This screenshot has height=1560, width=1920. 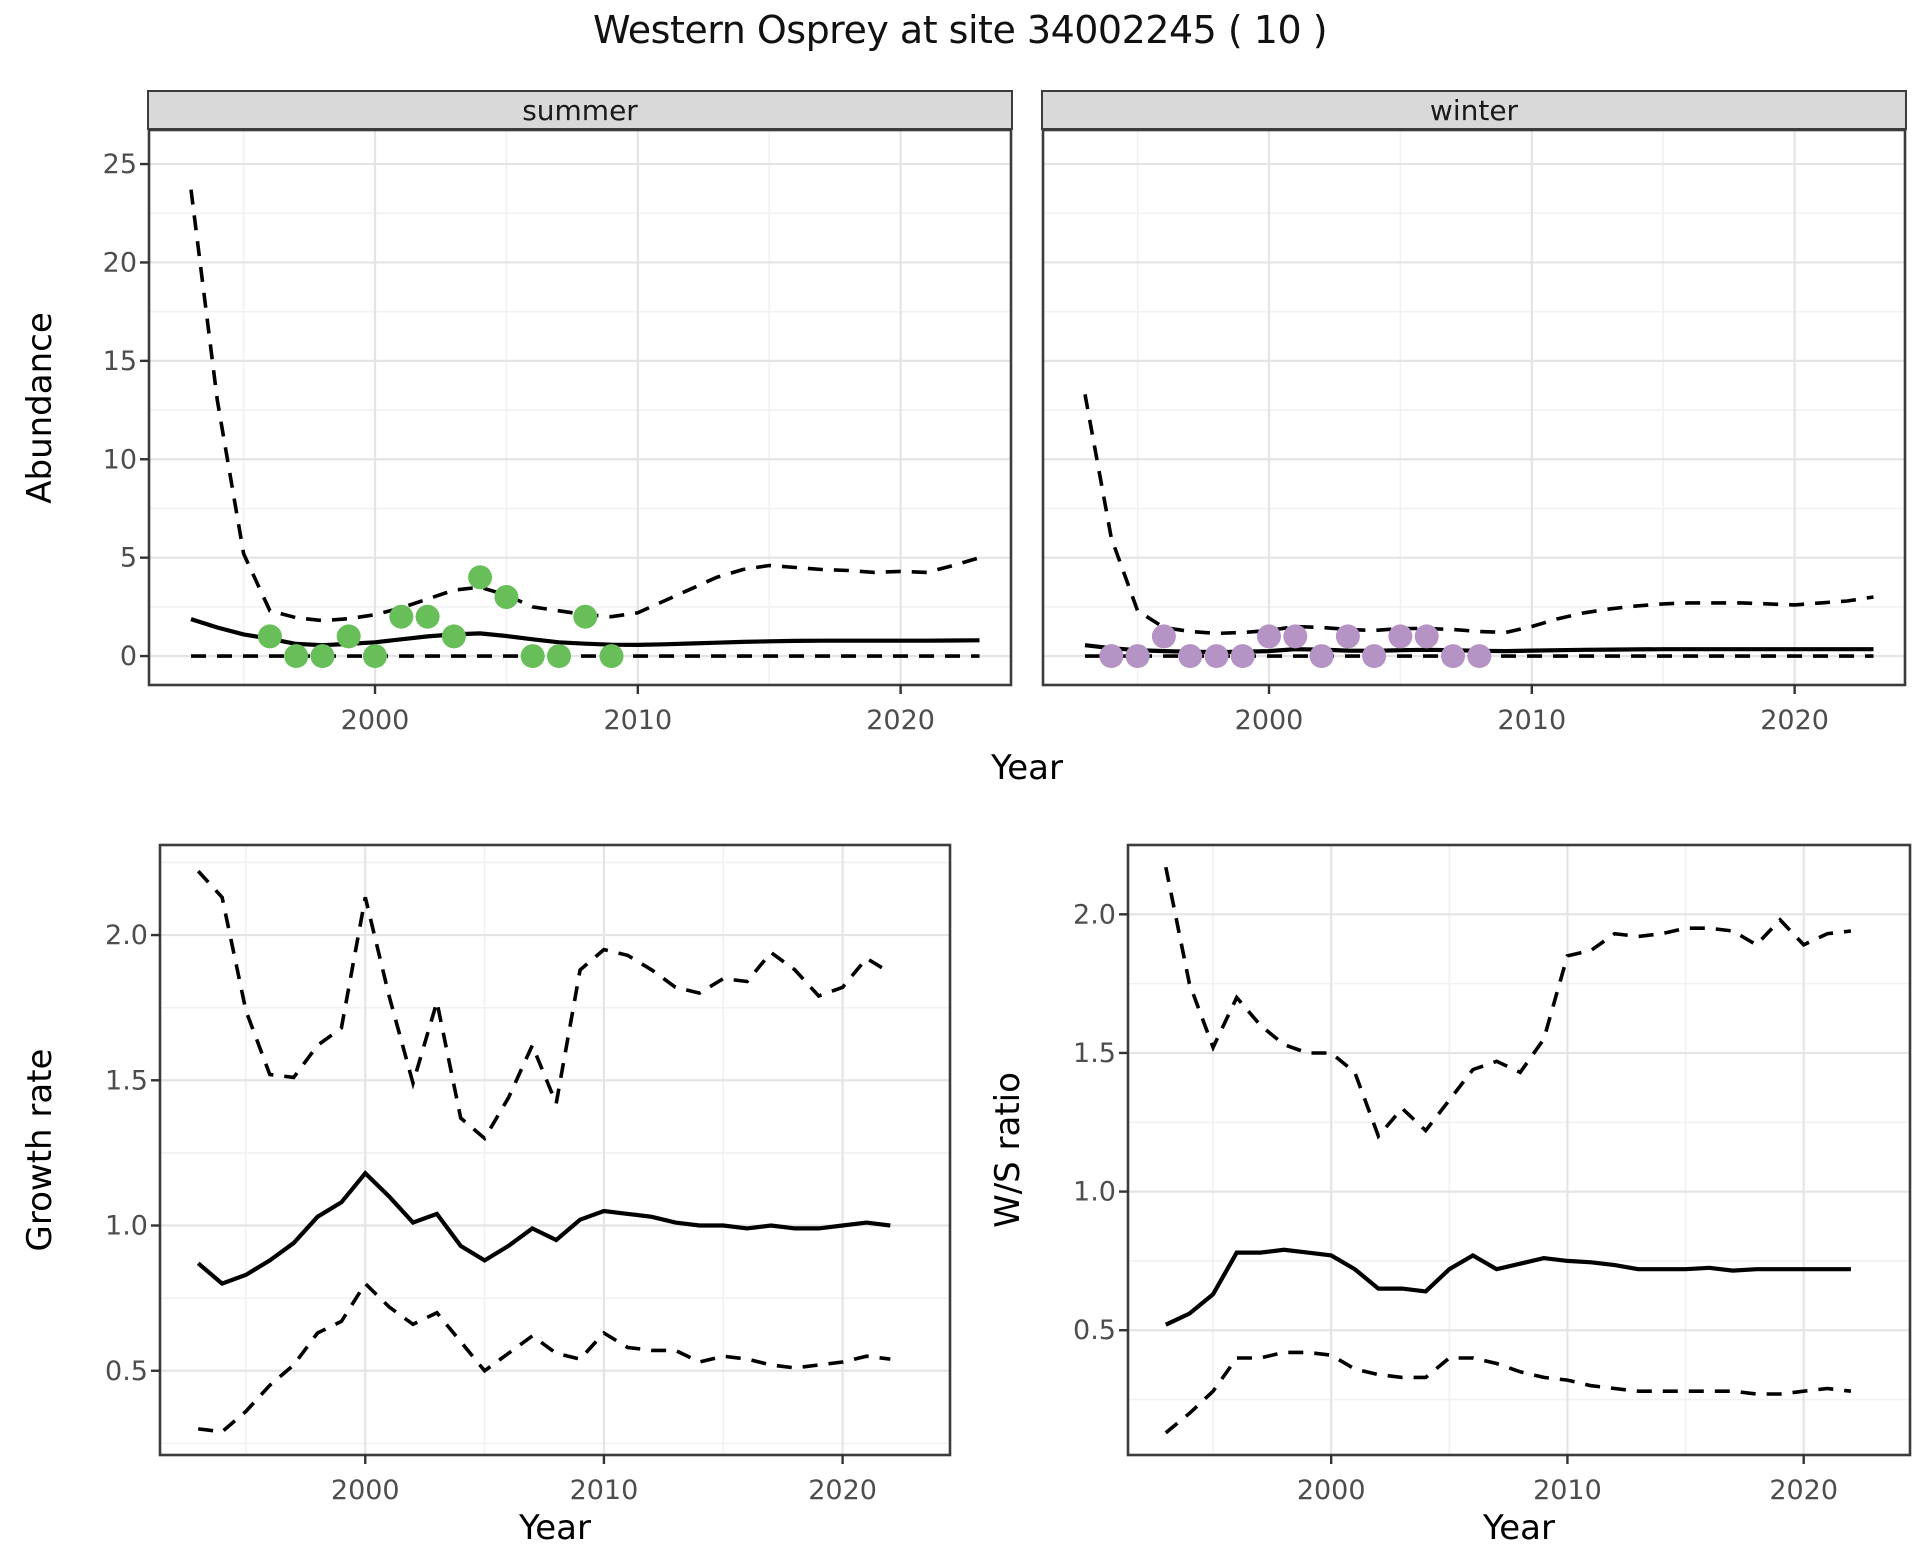 I want to click on y-tick-label: 25, so click(x=120, y=164).